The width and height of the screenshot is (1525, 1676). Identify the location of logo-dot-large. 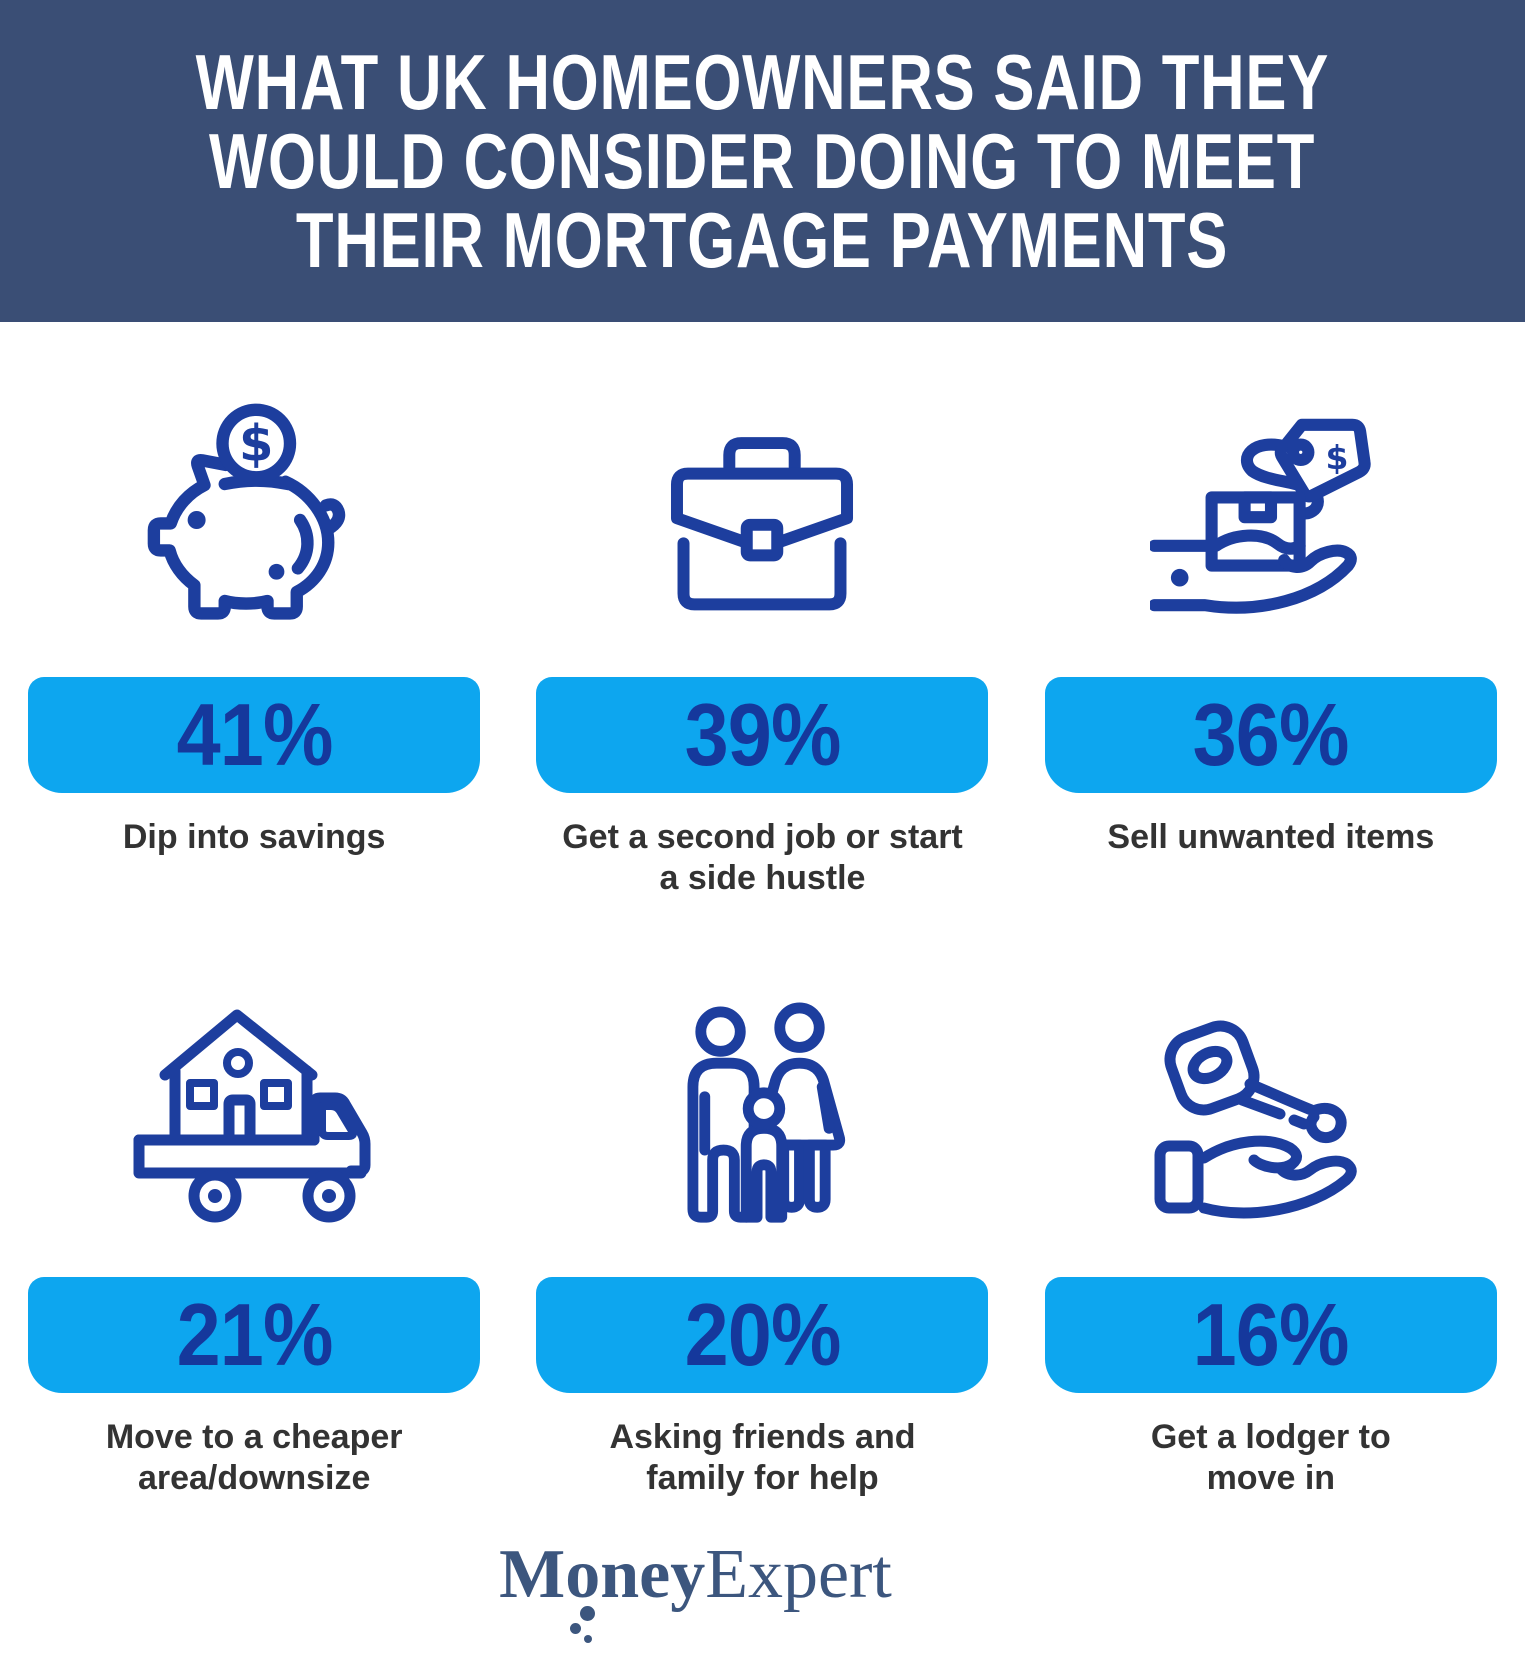
(587, 1613).